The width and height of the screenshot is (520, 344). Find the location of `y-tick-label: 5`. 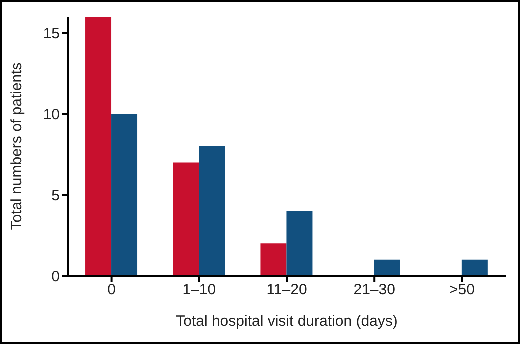

y-tick-label: 5 is located at coordinates (56, 195).